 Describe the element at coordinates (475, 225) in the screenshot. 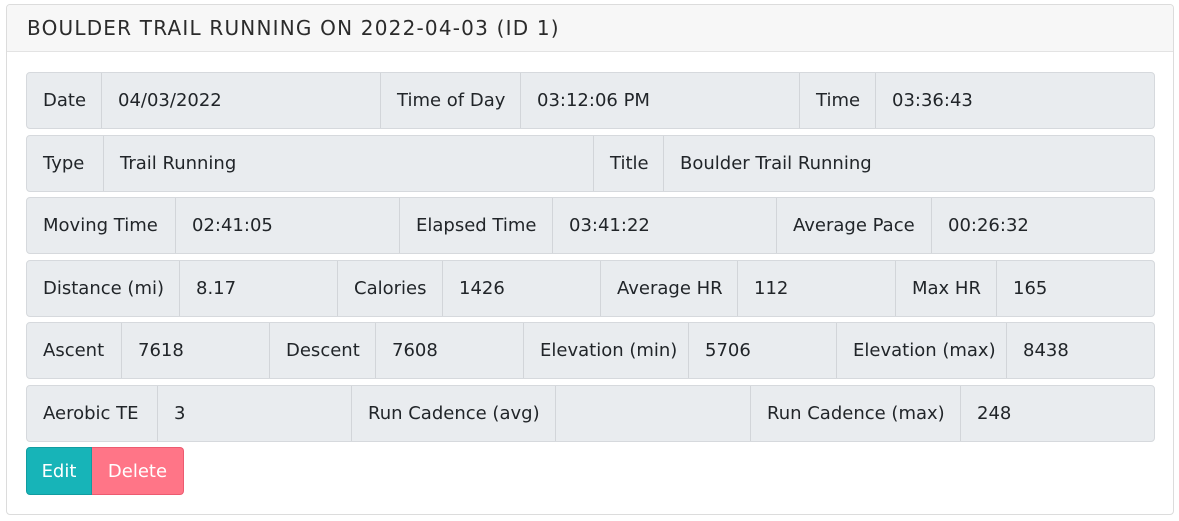

I see `elapsed-time-label: Elapsed Time` at that location.